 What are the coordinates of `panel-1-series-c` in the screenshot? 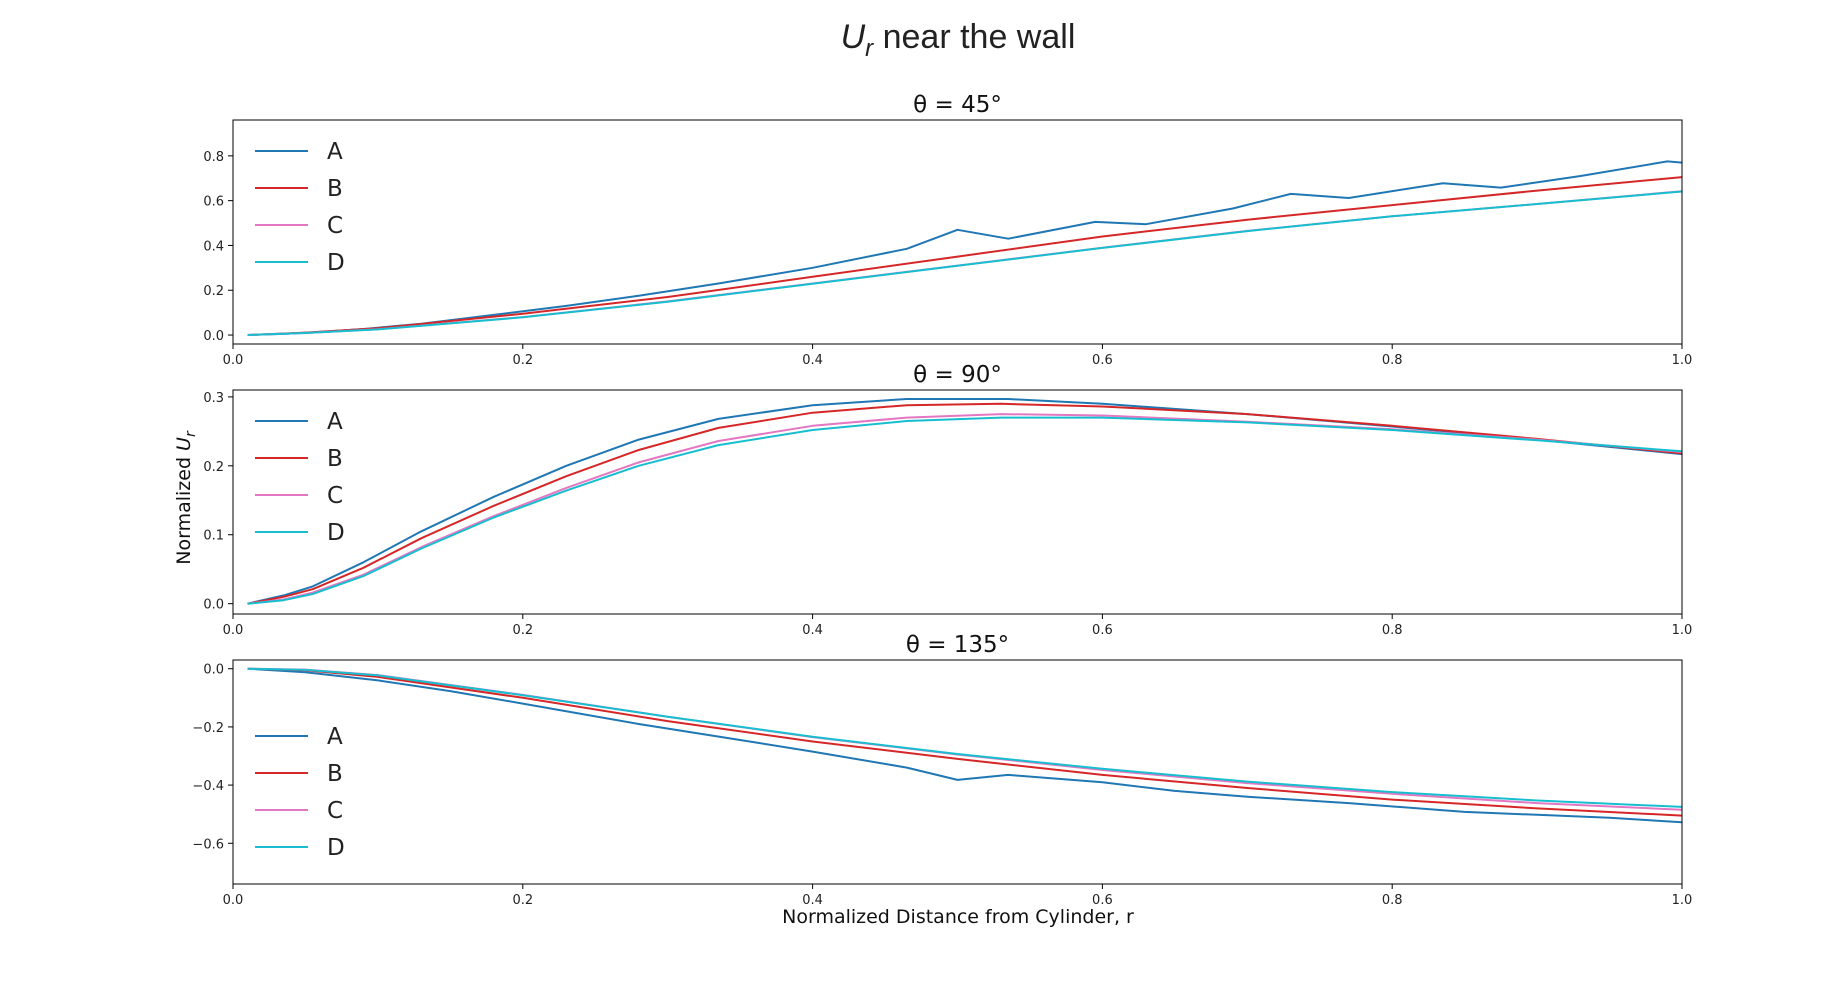 It's located at (965, 263).